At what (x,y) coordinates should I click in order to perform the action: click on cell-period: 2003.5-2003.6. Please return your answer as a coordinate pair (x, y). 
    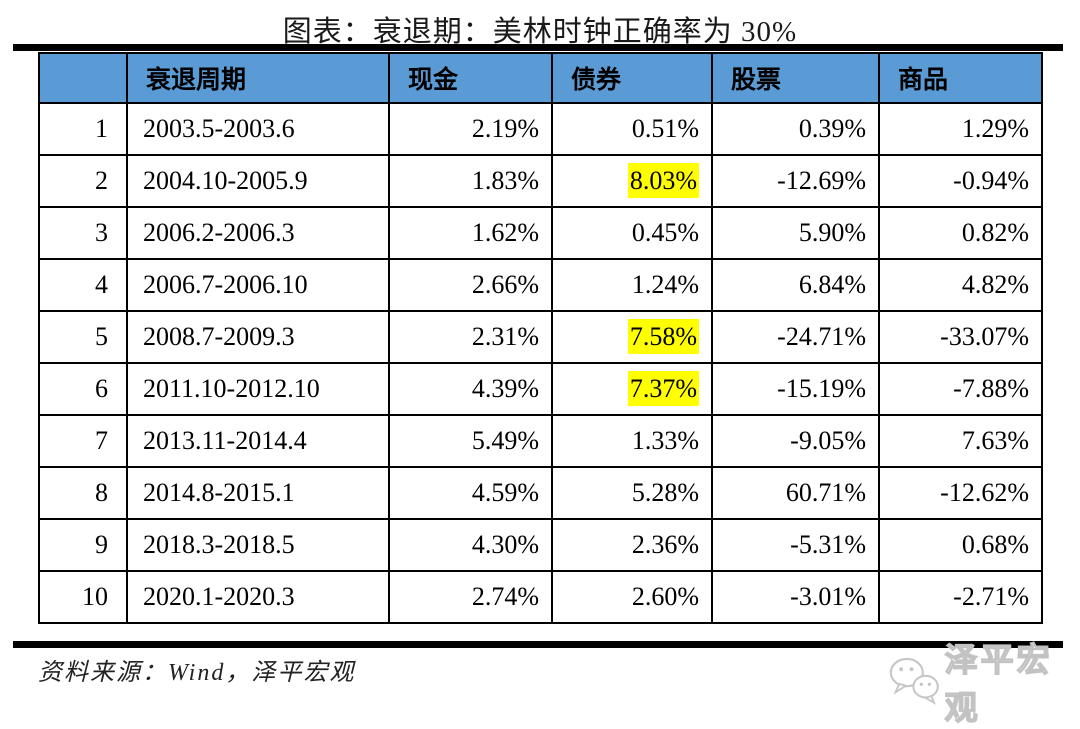
    Looking at the image, I should click on (258, 129).